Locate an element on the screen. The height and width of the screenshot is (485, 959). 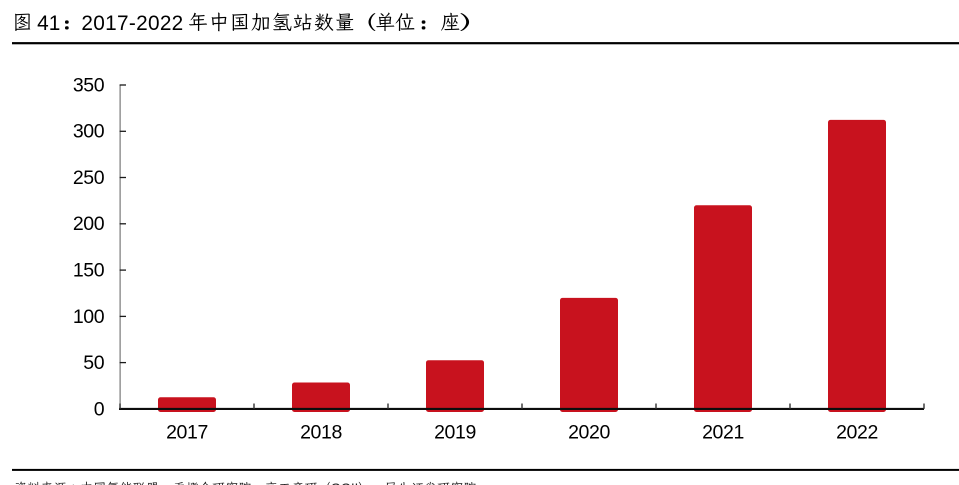
svg-text: 300 is located at coordinates (89, 132).